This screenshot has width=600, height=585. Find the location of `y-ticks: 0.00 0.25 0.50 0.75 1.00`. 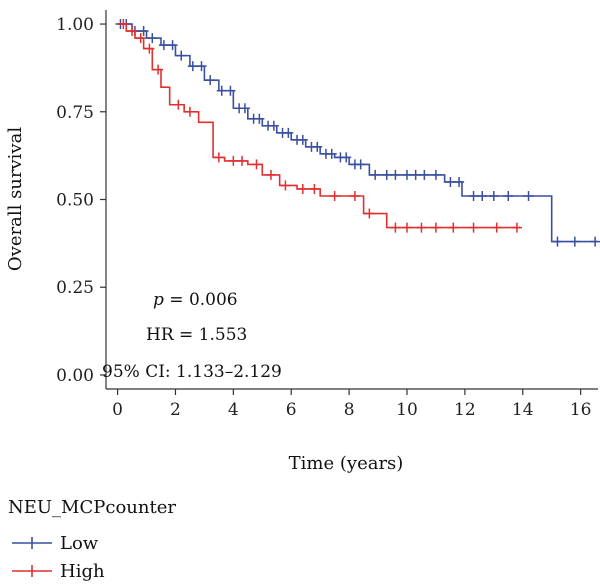

y-ticks: 0.00 0.25 0.50 0.75 1.00 is located at coordinates (81, 200).